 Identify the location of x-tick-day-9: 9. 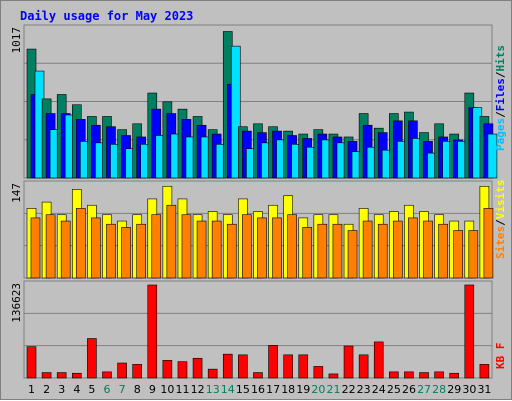
(152, 389).